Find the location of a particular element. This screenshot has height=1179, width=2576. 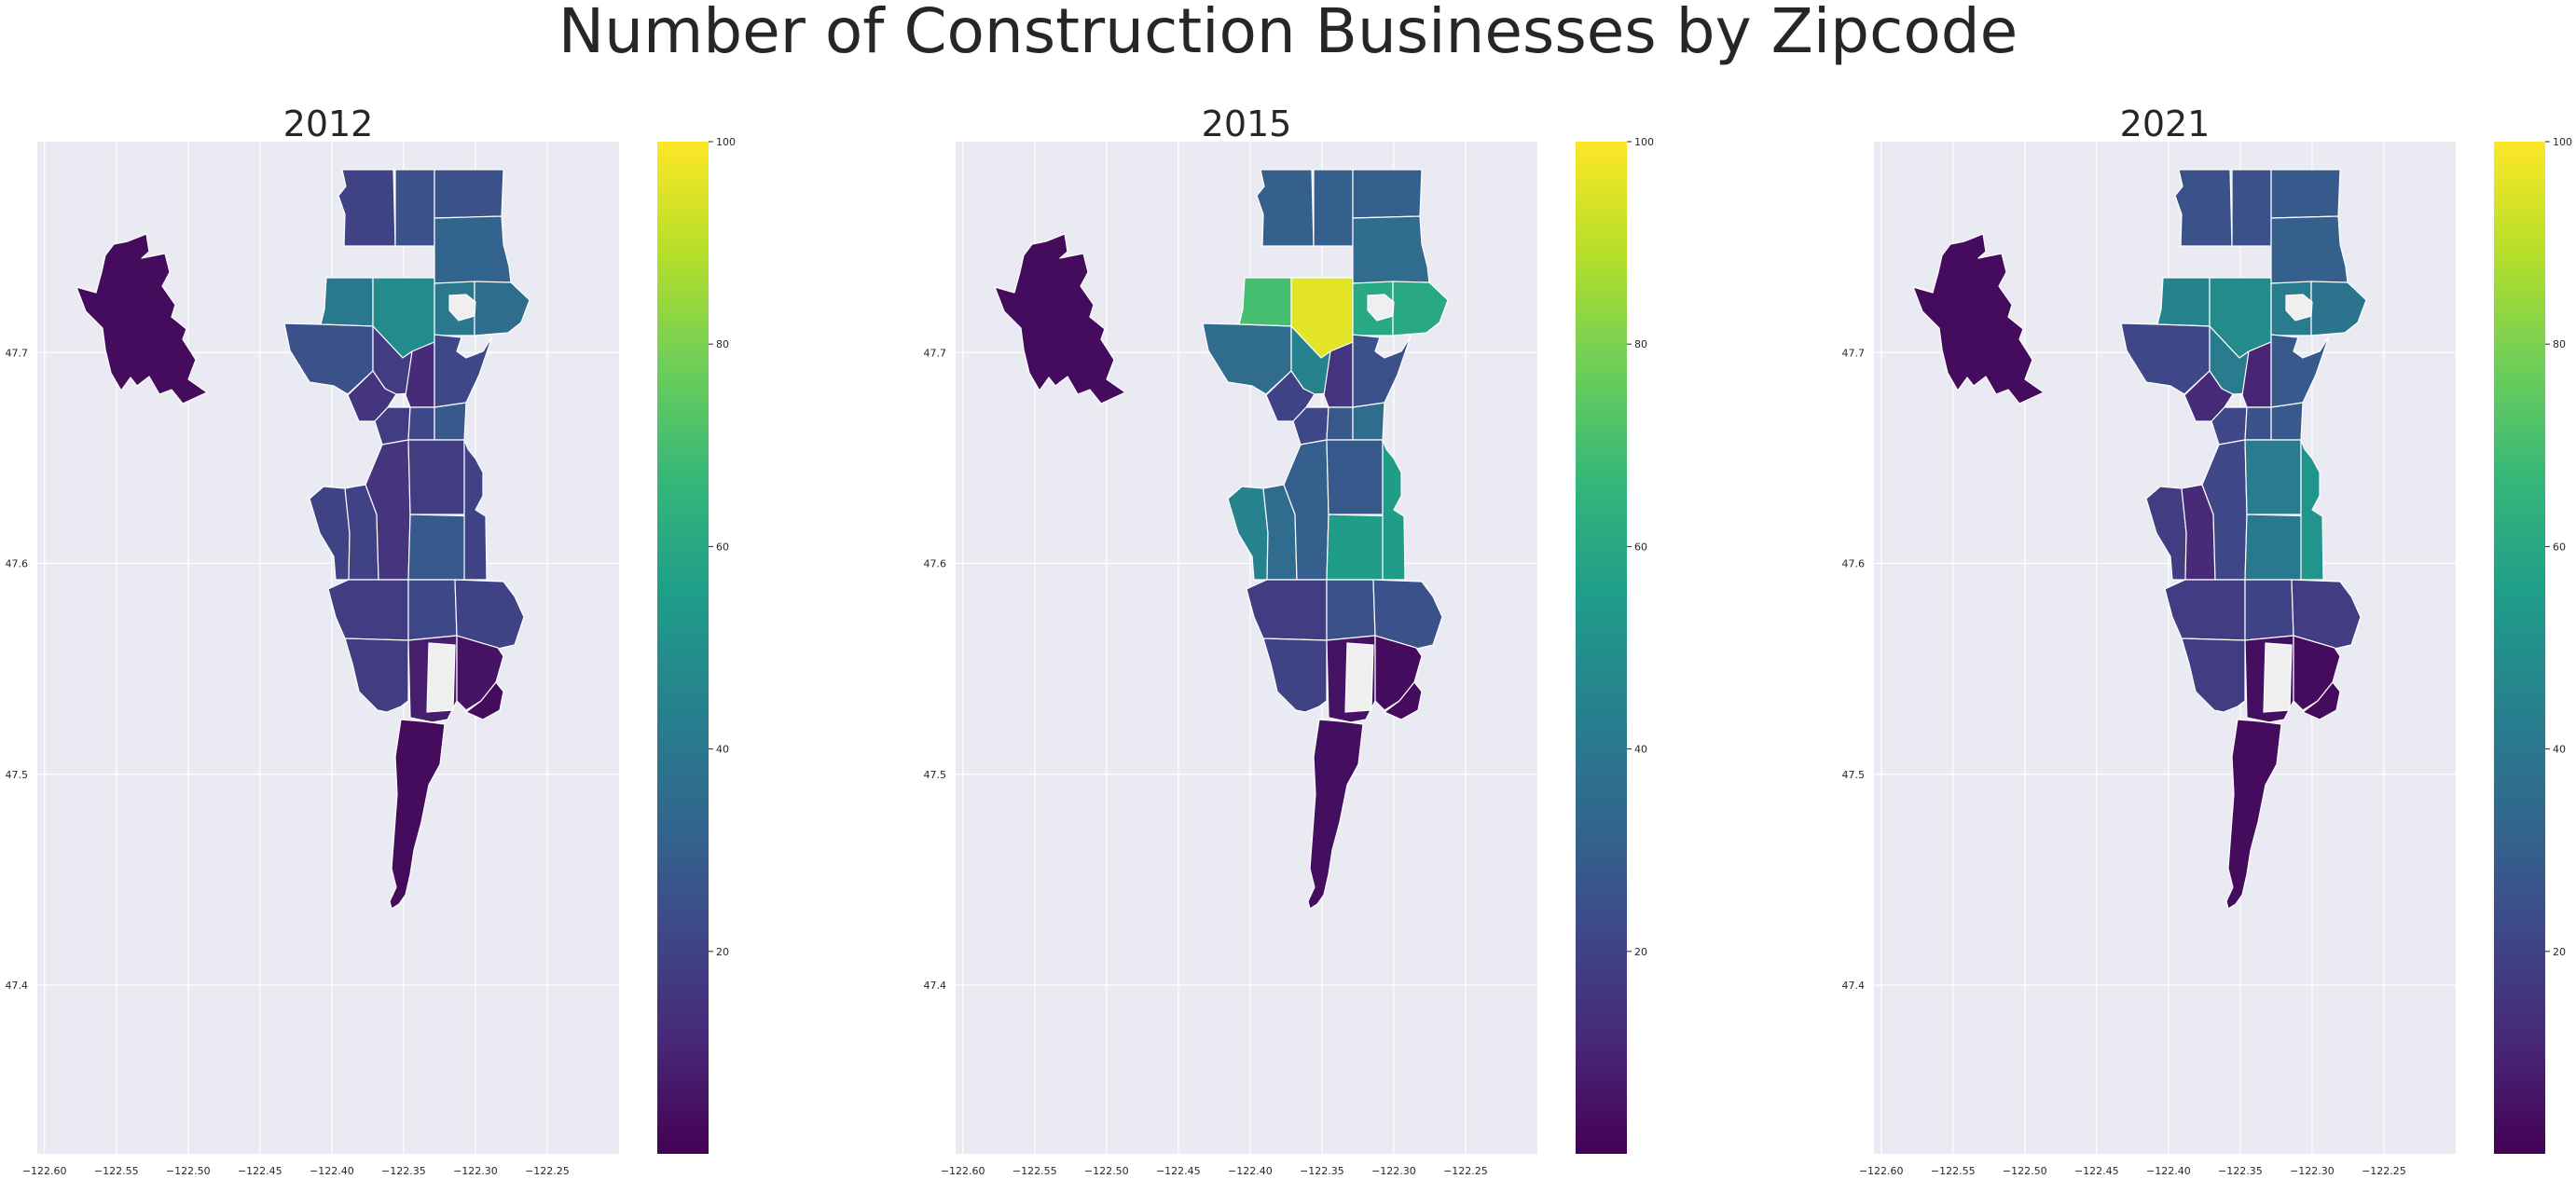

panel-title: 2021 is located at coordinates (2165, 124).